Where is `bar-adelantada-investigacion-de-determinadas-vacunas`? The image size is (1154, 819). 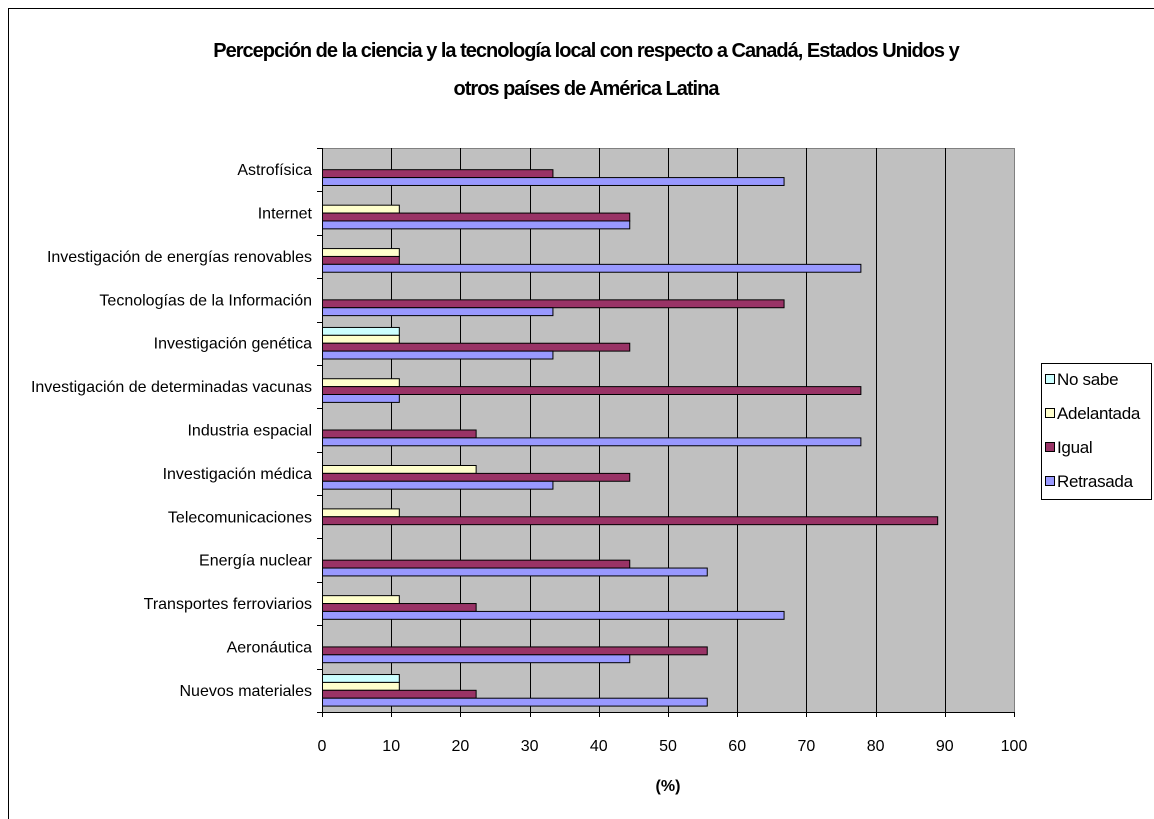
bar-adelantada-investigacion-de-determinadas-vacunas is located at coordinates (361, 383).